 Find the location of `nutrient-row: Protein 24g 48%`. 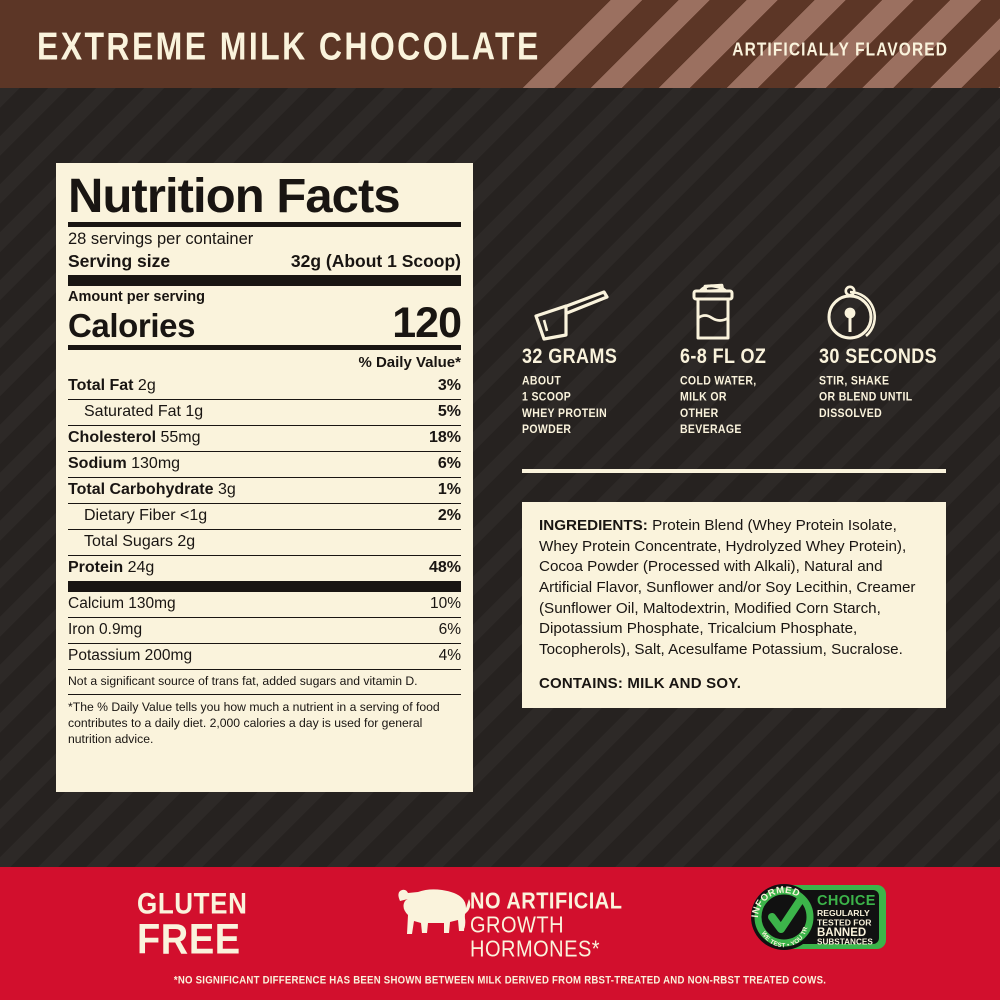

nutrient-row: Protein 24g 48% is located at coordinates (264, 568).